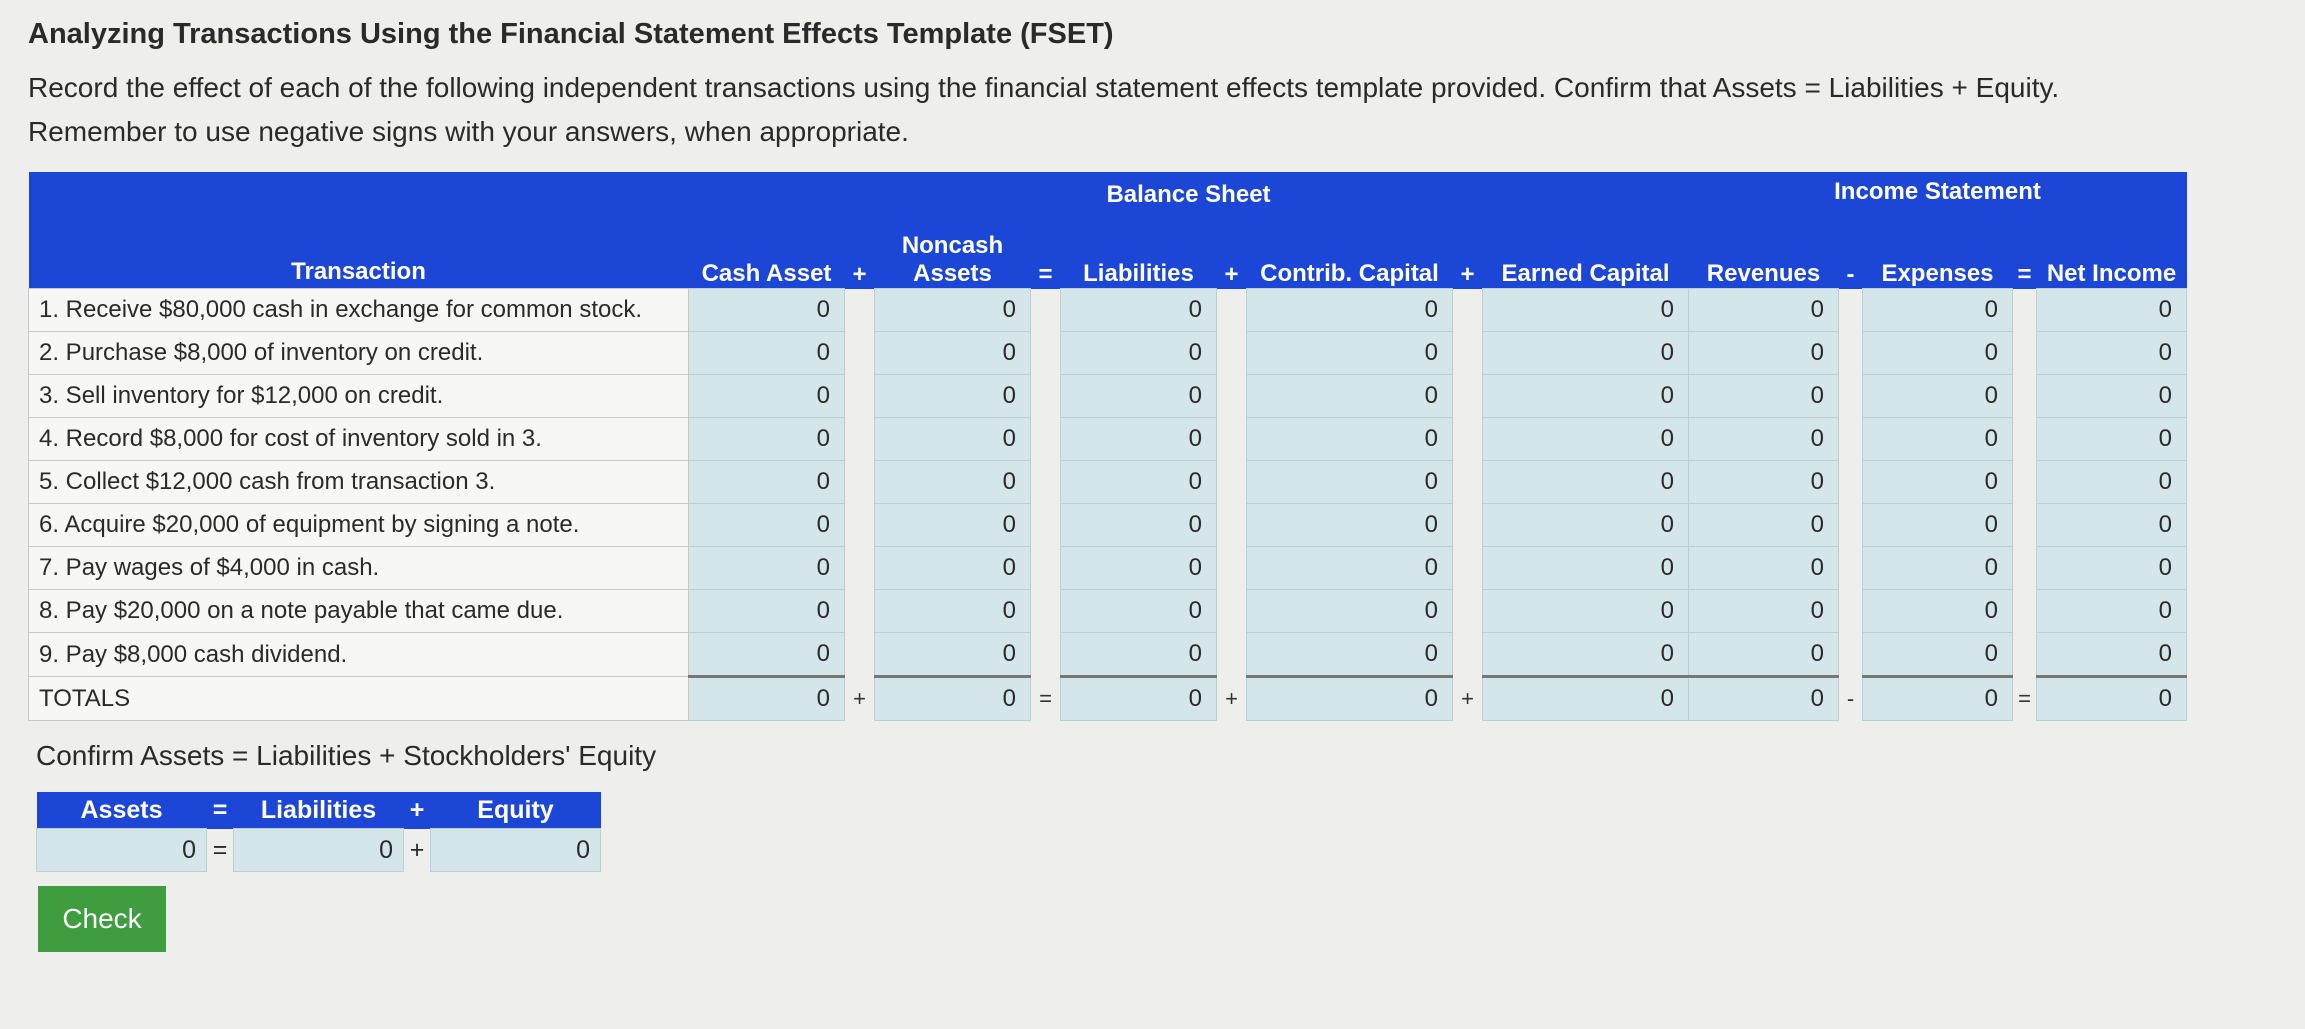 The height and width of the screenshot is (1029, 2305). Describe the element at coordinates (1138, 698) in the screenshot. I see `liabilities-total: 0` at that location.